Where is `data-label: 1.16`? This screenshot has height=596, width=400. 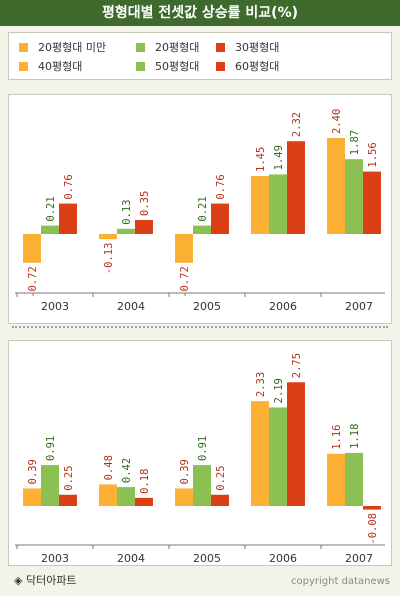
data-label: 1.16 is located at coordinates (337, 437).